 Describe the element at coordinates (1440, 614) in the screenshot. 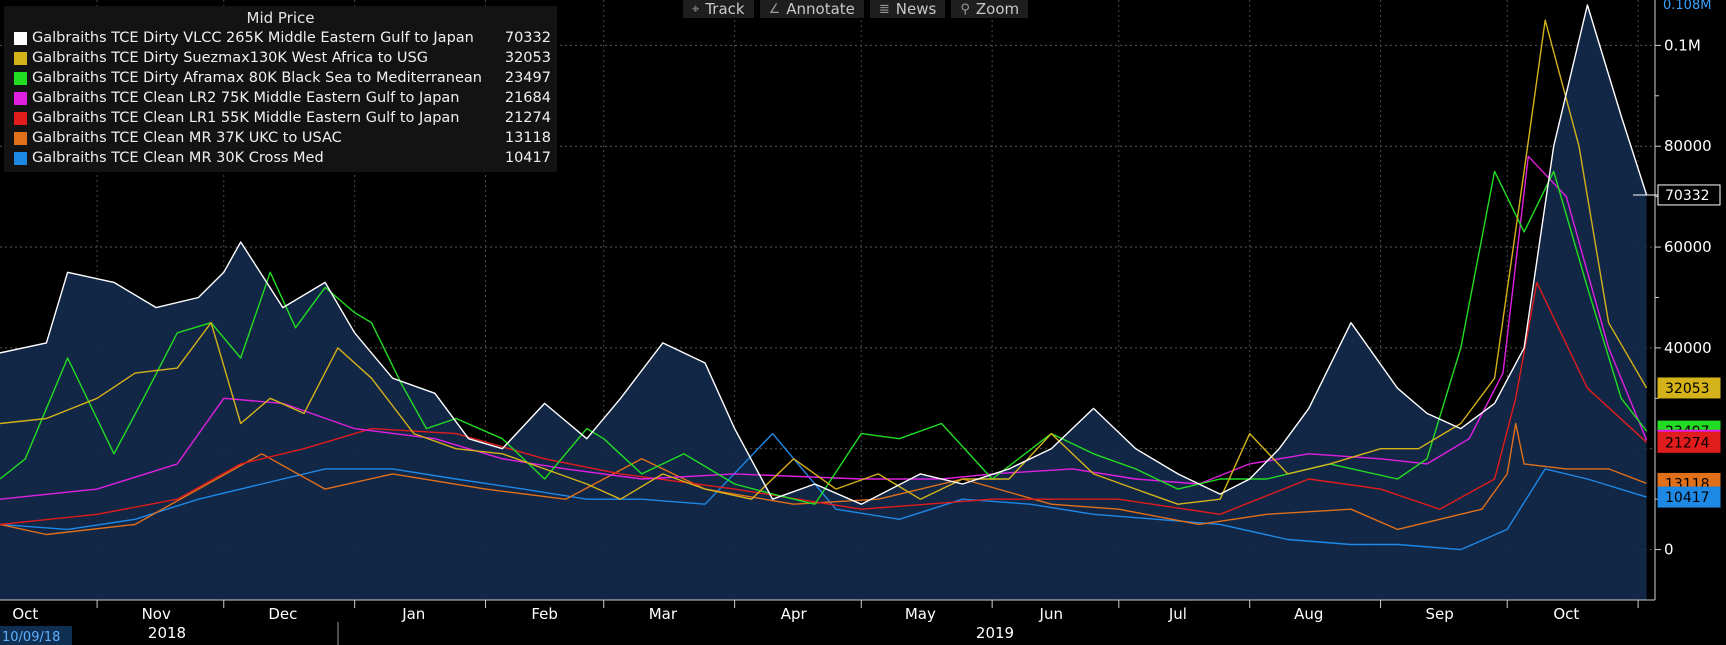

I see `x-month-label: Sep` at that location.